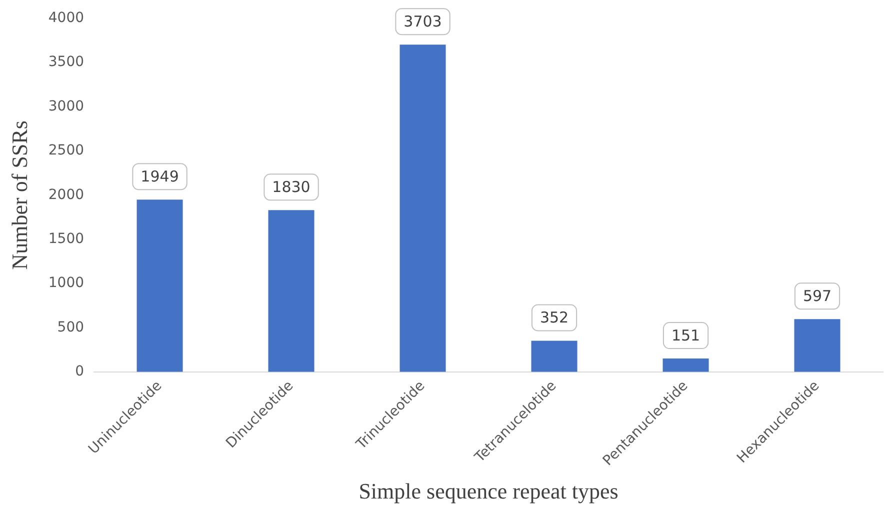  Describe the element at coordinates (66, 18) in the screenshot. I see `y-tick-label: 4000` at that location.